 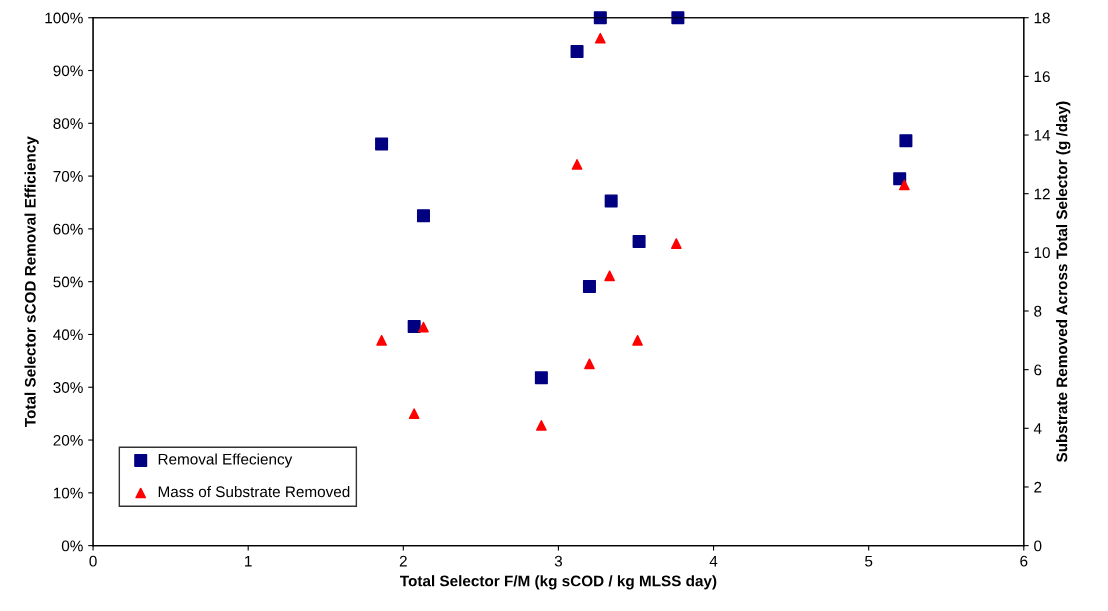 What do you see at coordinates (68, 123) in the screenshot?
I see `y-tick-label: 80%` at bounding box center [68, 123].